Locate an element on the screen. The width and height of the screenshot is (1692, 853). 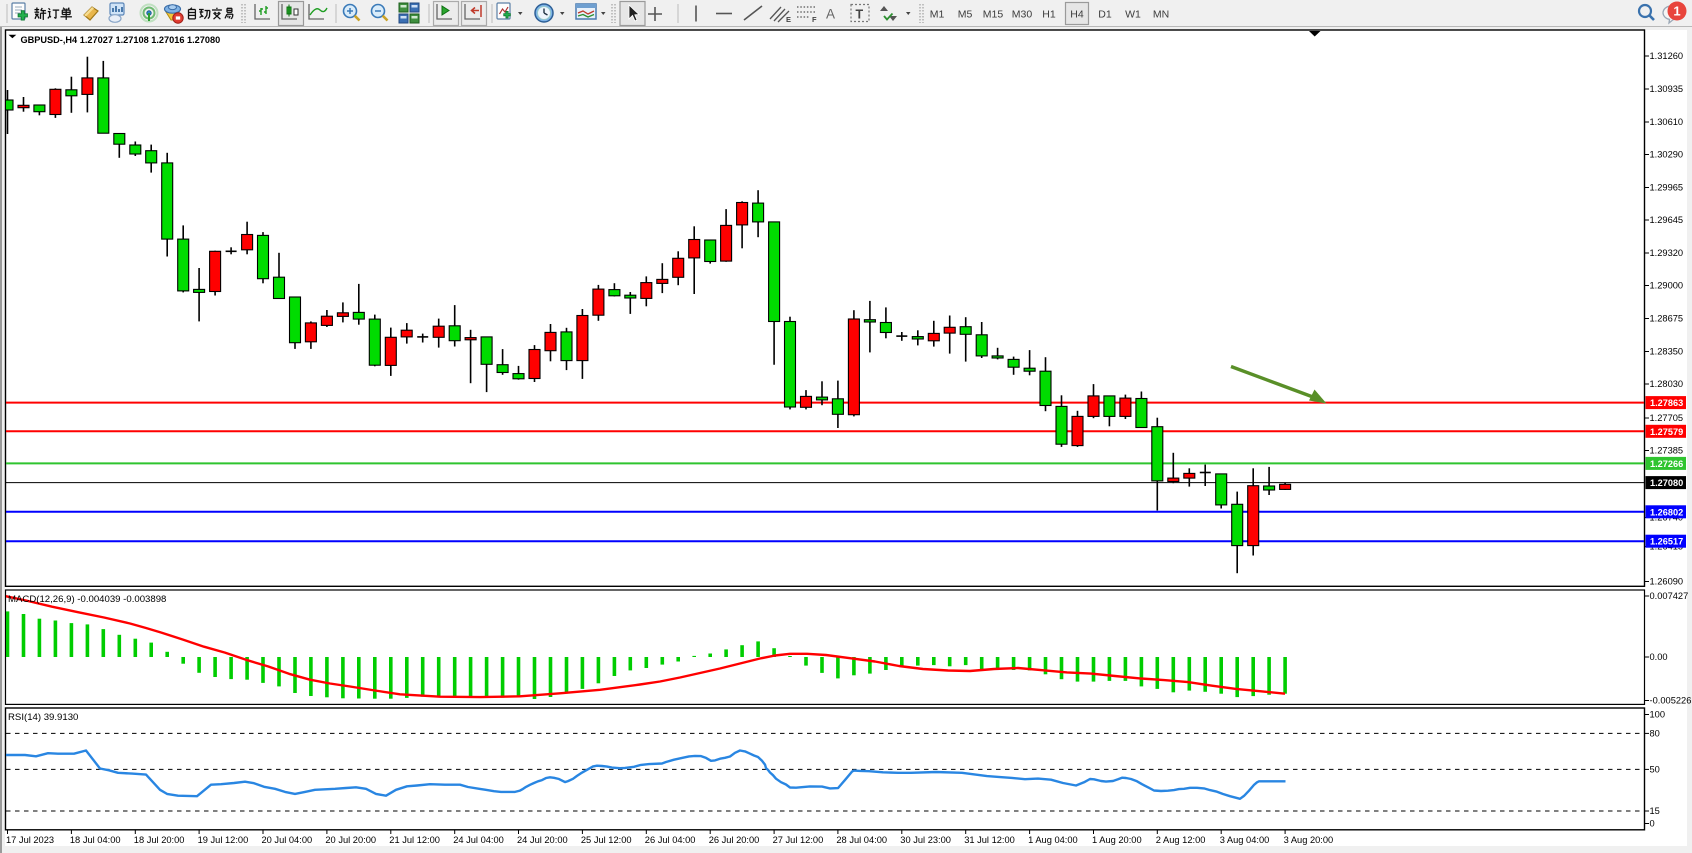
svg-text: RSI(14) 39.9130 is located at coordinates (43, 717).